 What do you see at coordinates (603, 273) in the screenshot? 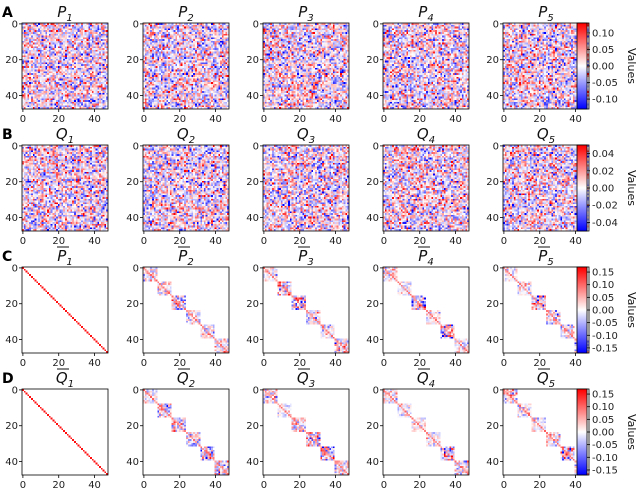
I see `colorbar-tick-label: 0.15` at bounding box center [603, 273].